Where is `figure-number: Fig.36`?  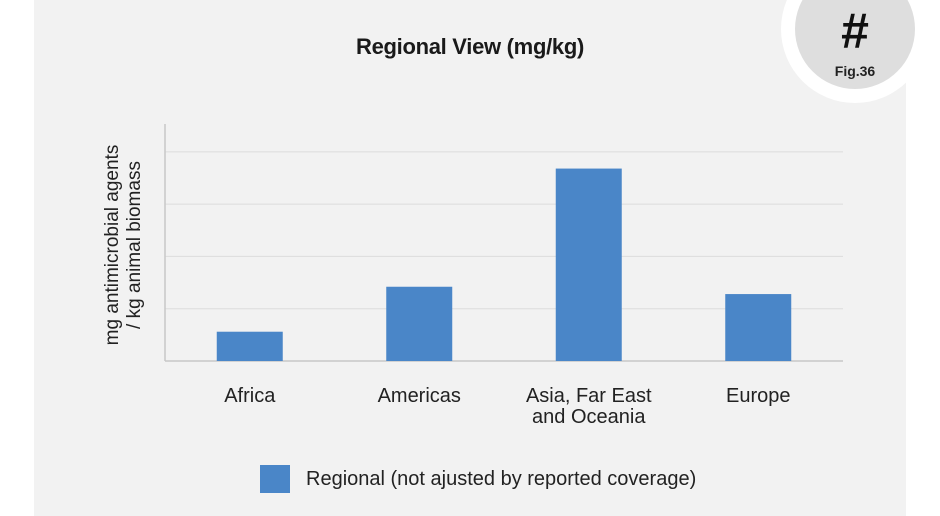
figure-number: Fig.36 is located at coordinates (855, 71).